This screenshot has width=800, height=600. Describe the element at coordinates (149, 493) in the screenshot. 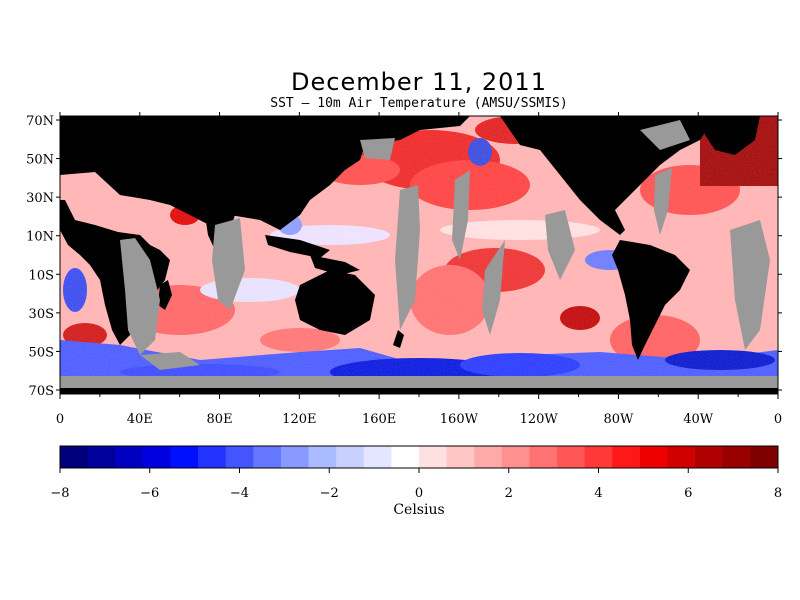

I see `colorbar-tick-label: −6` at that location.